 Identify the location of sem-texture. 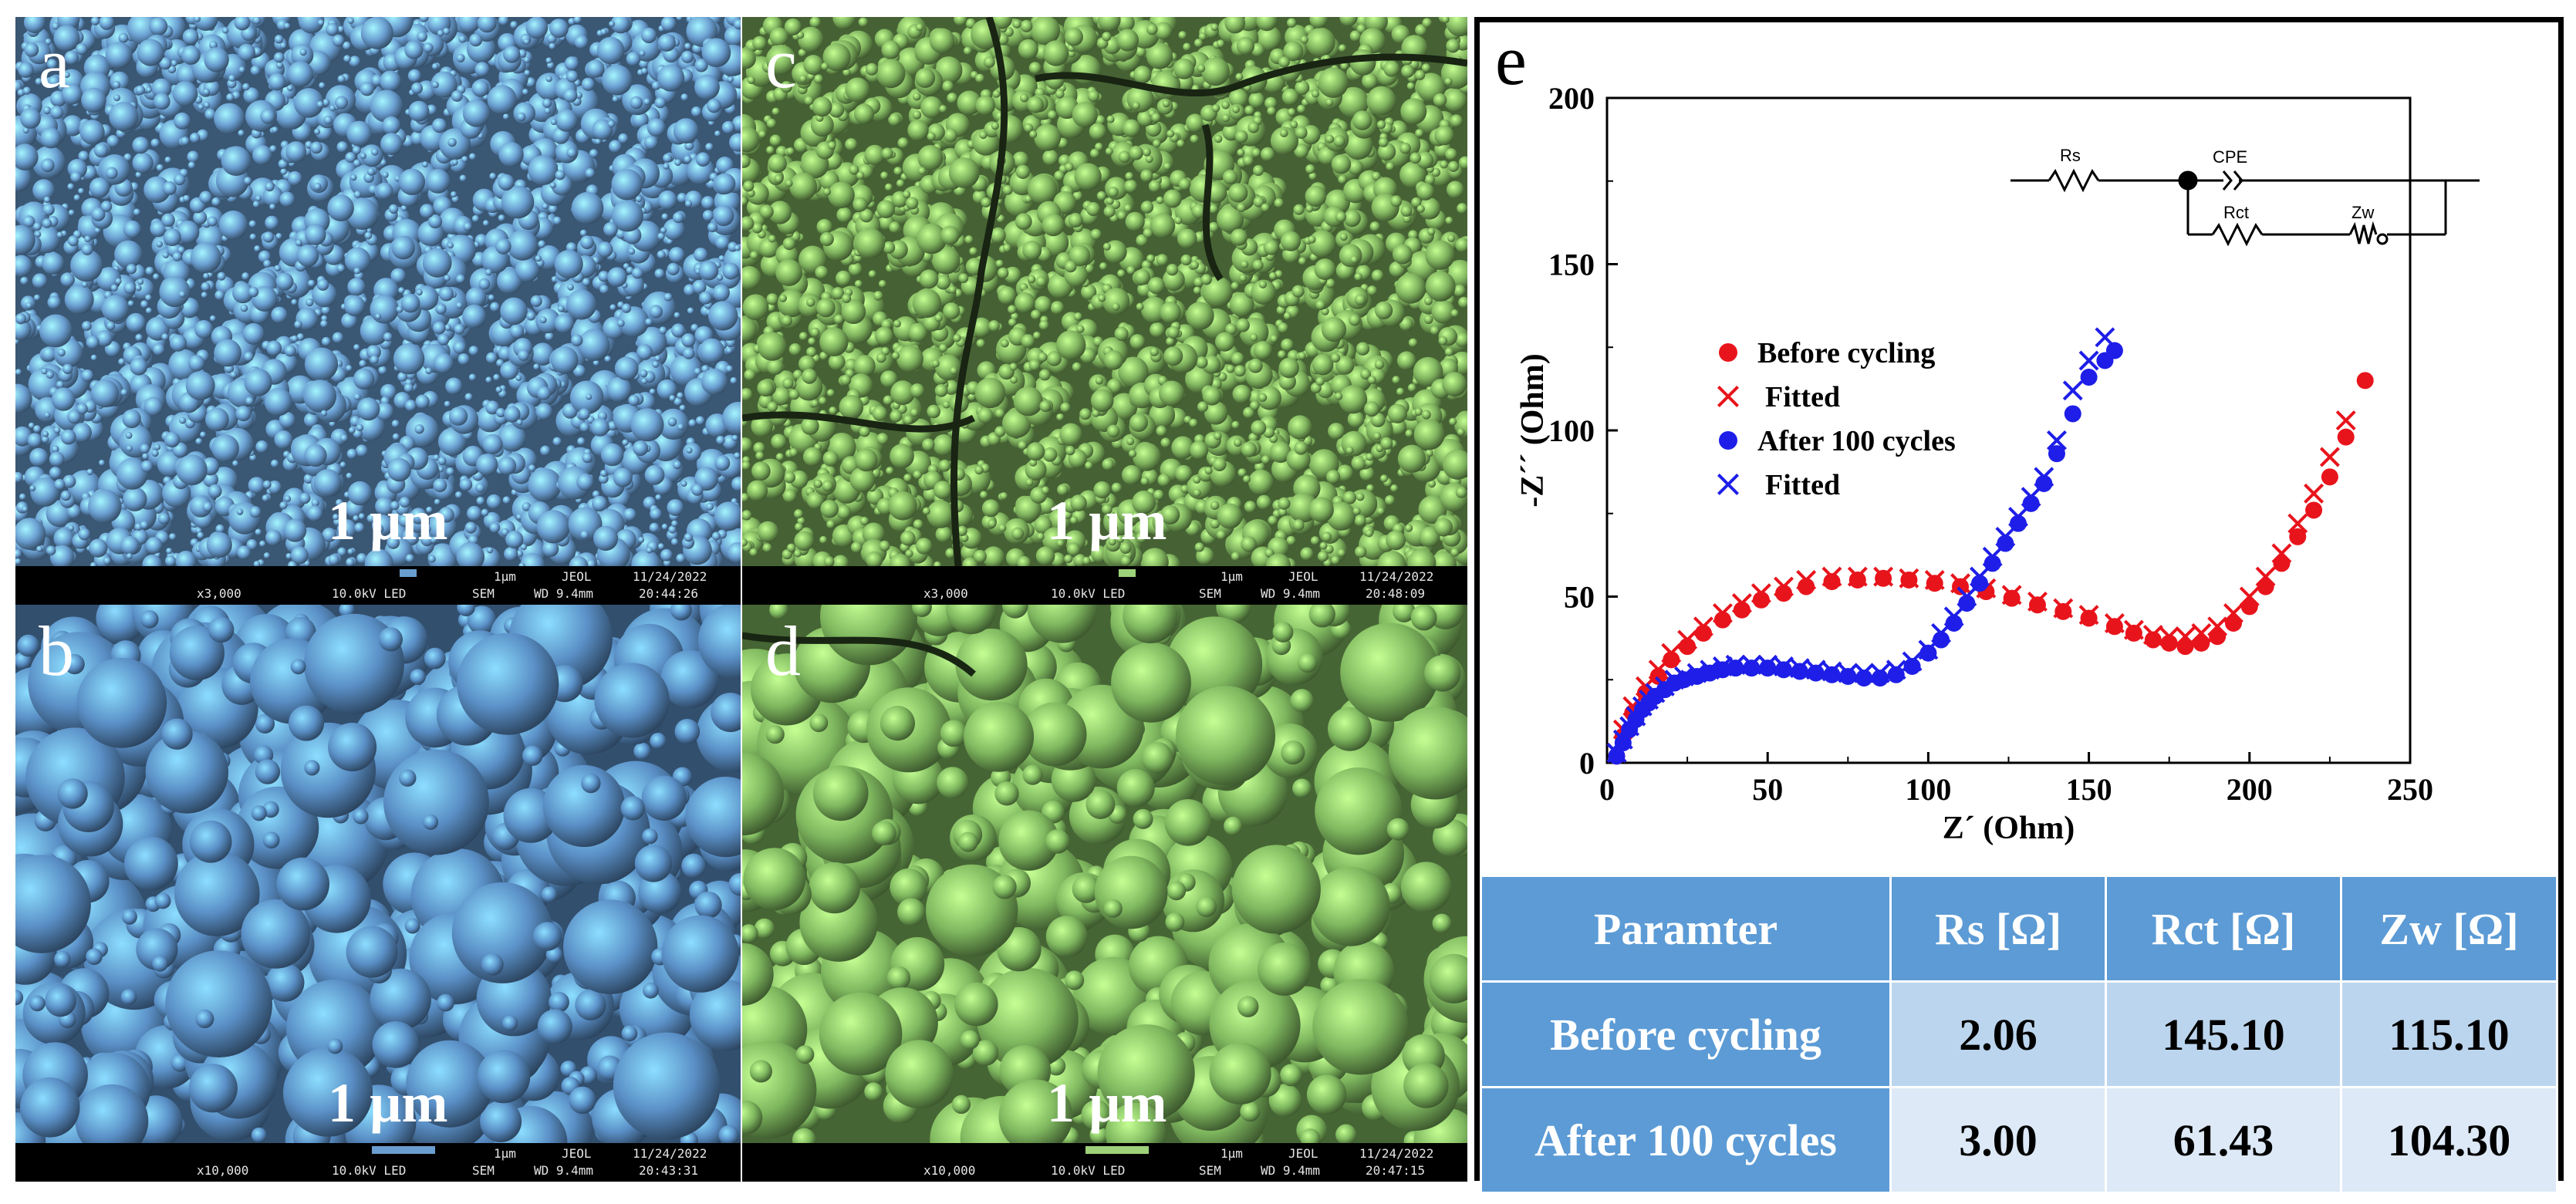
(378, 874).